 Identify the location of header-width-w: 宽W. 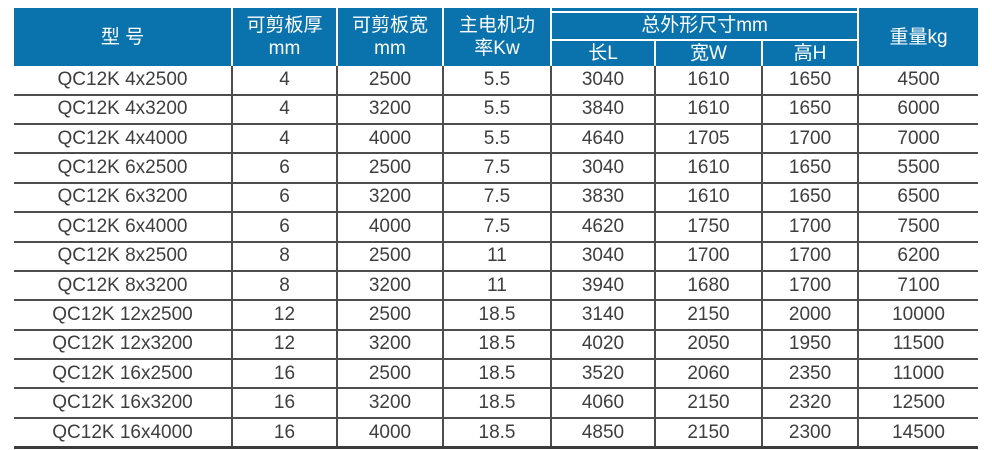
(708, 54).